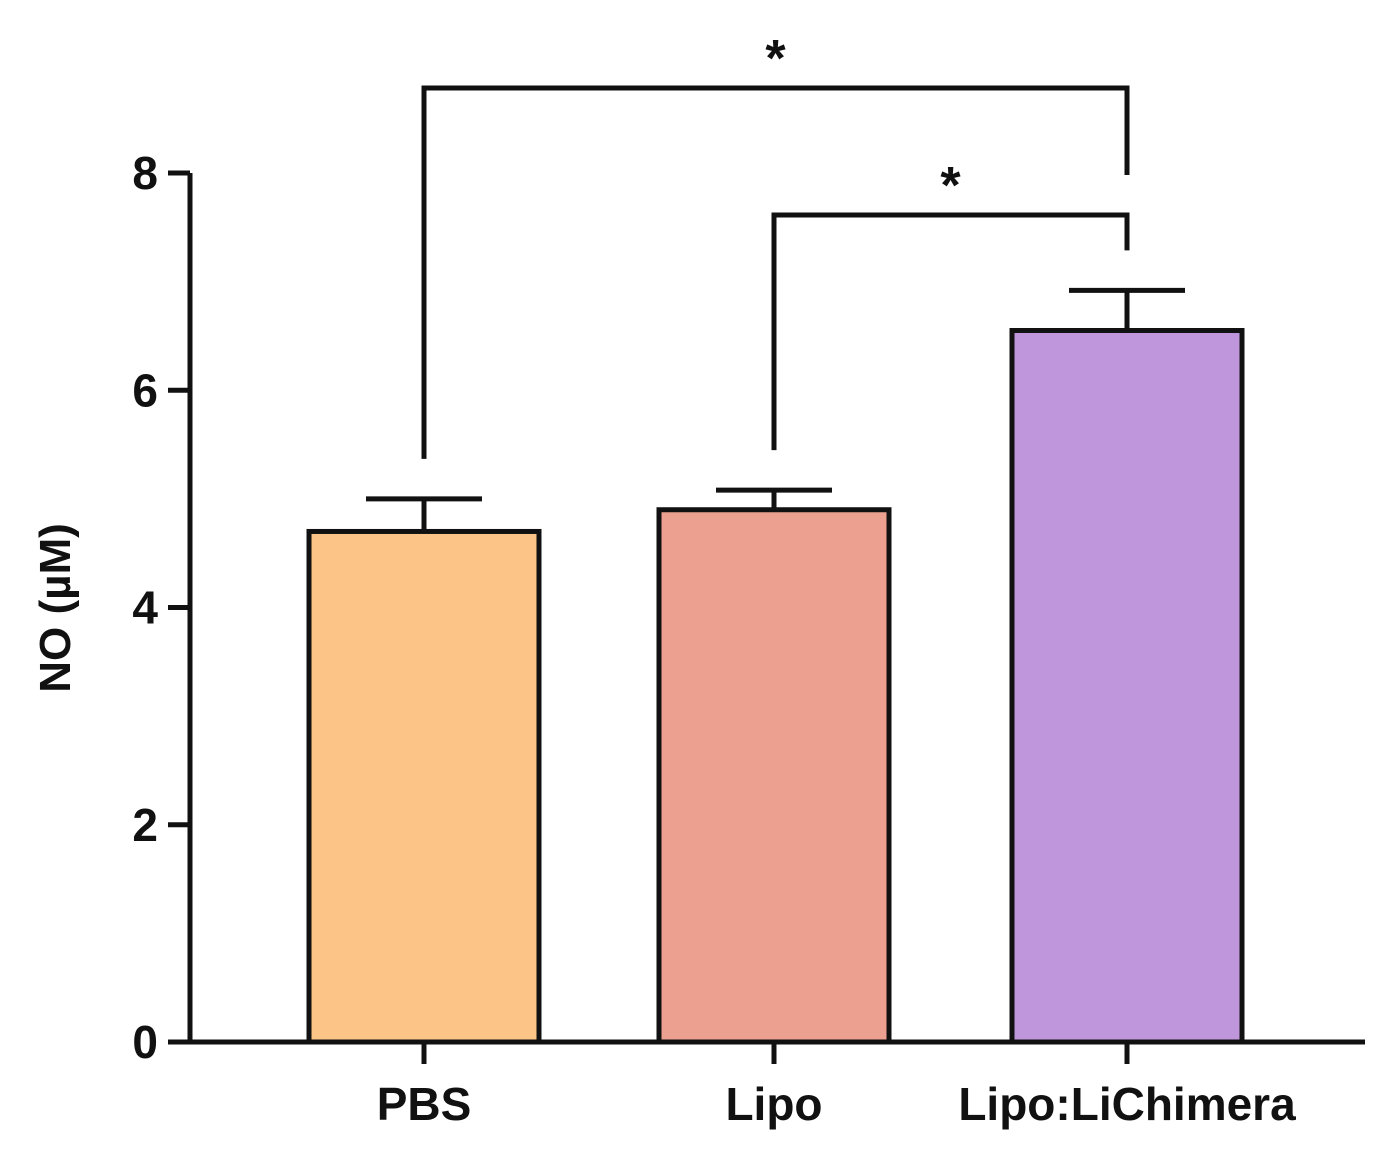 The width and height of the screenshot is (1390, 1157). I want to click on y-axis-title: NO (µM), so click(55, 608).